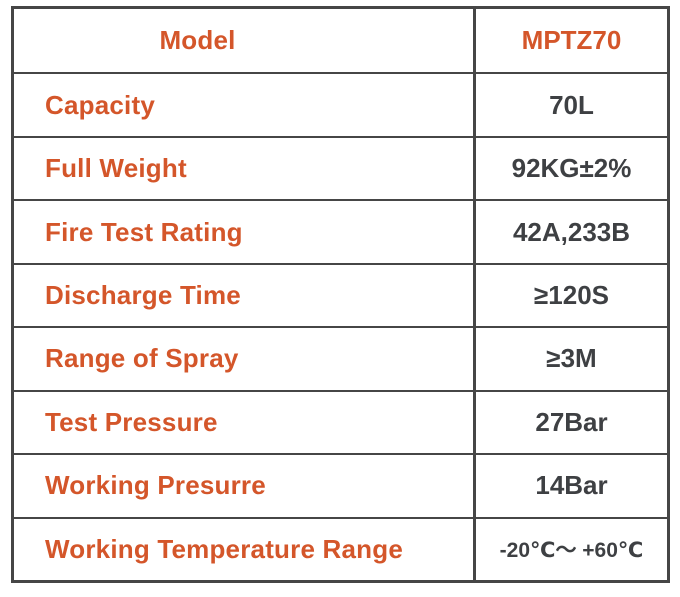  Describe the element at coordinates (571, 104) in the screenshot. I see `spec-value-capacity: 70L` at that location.